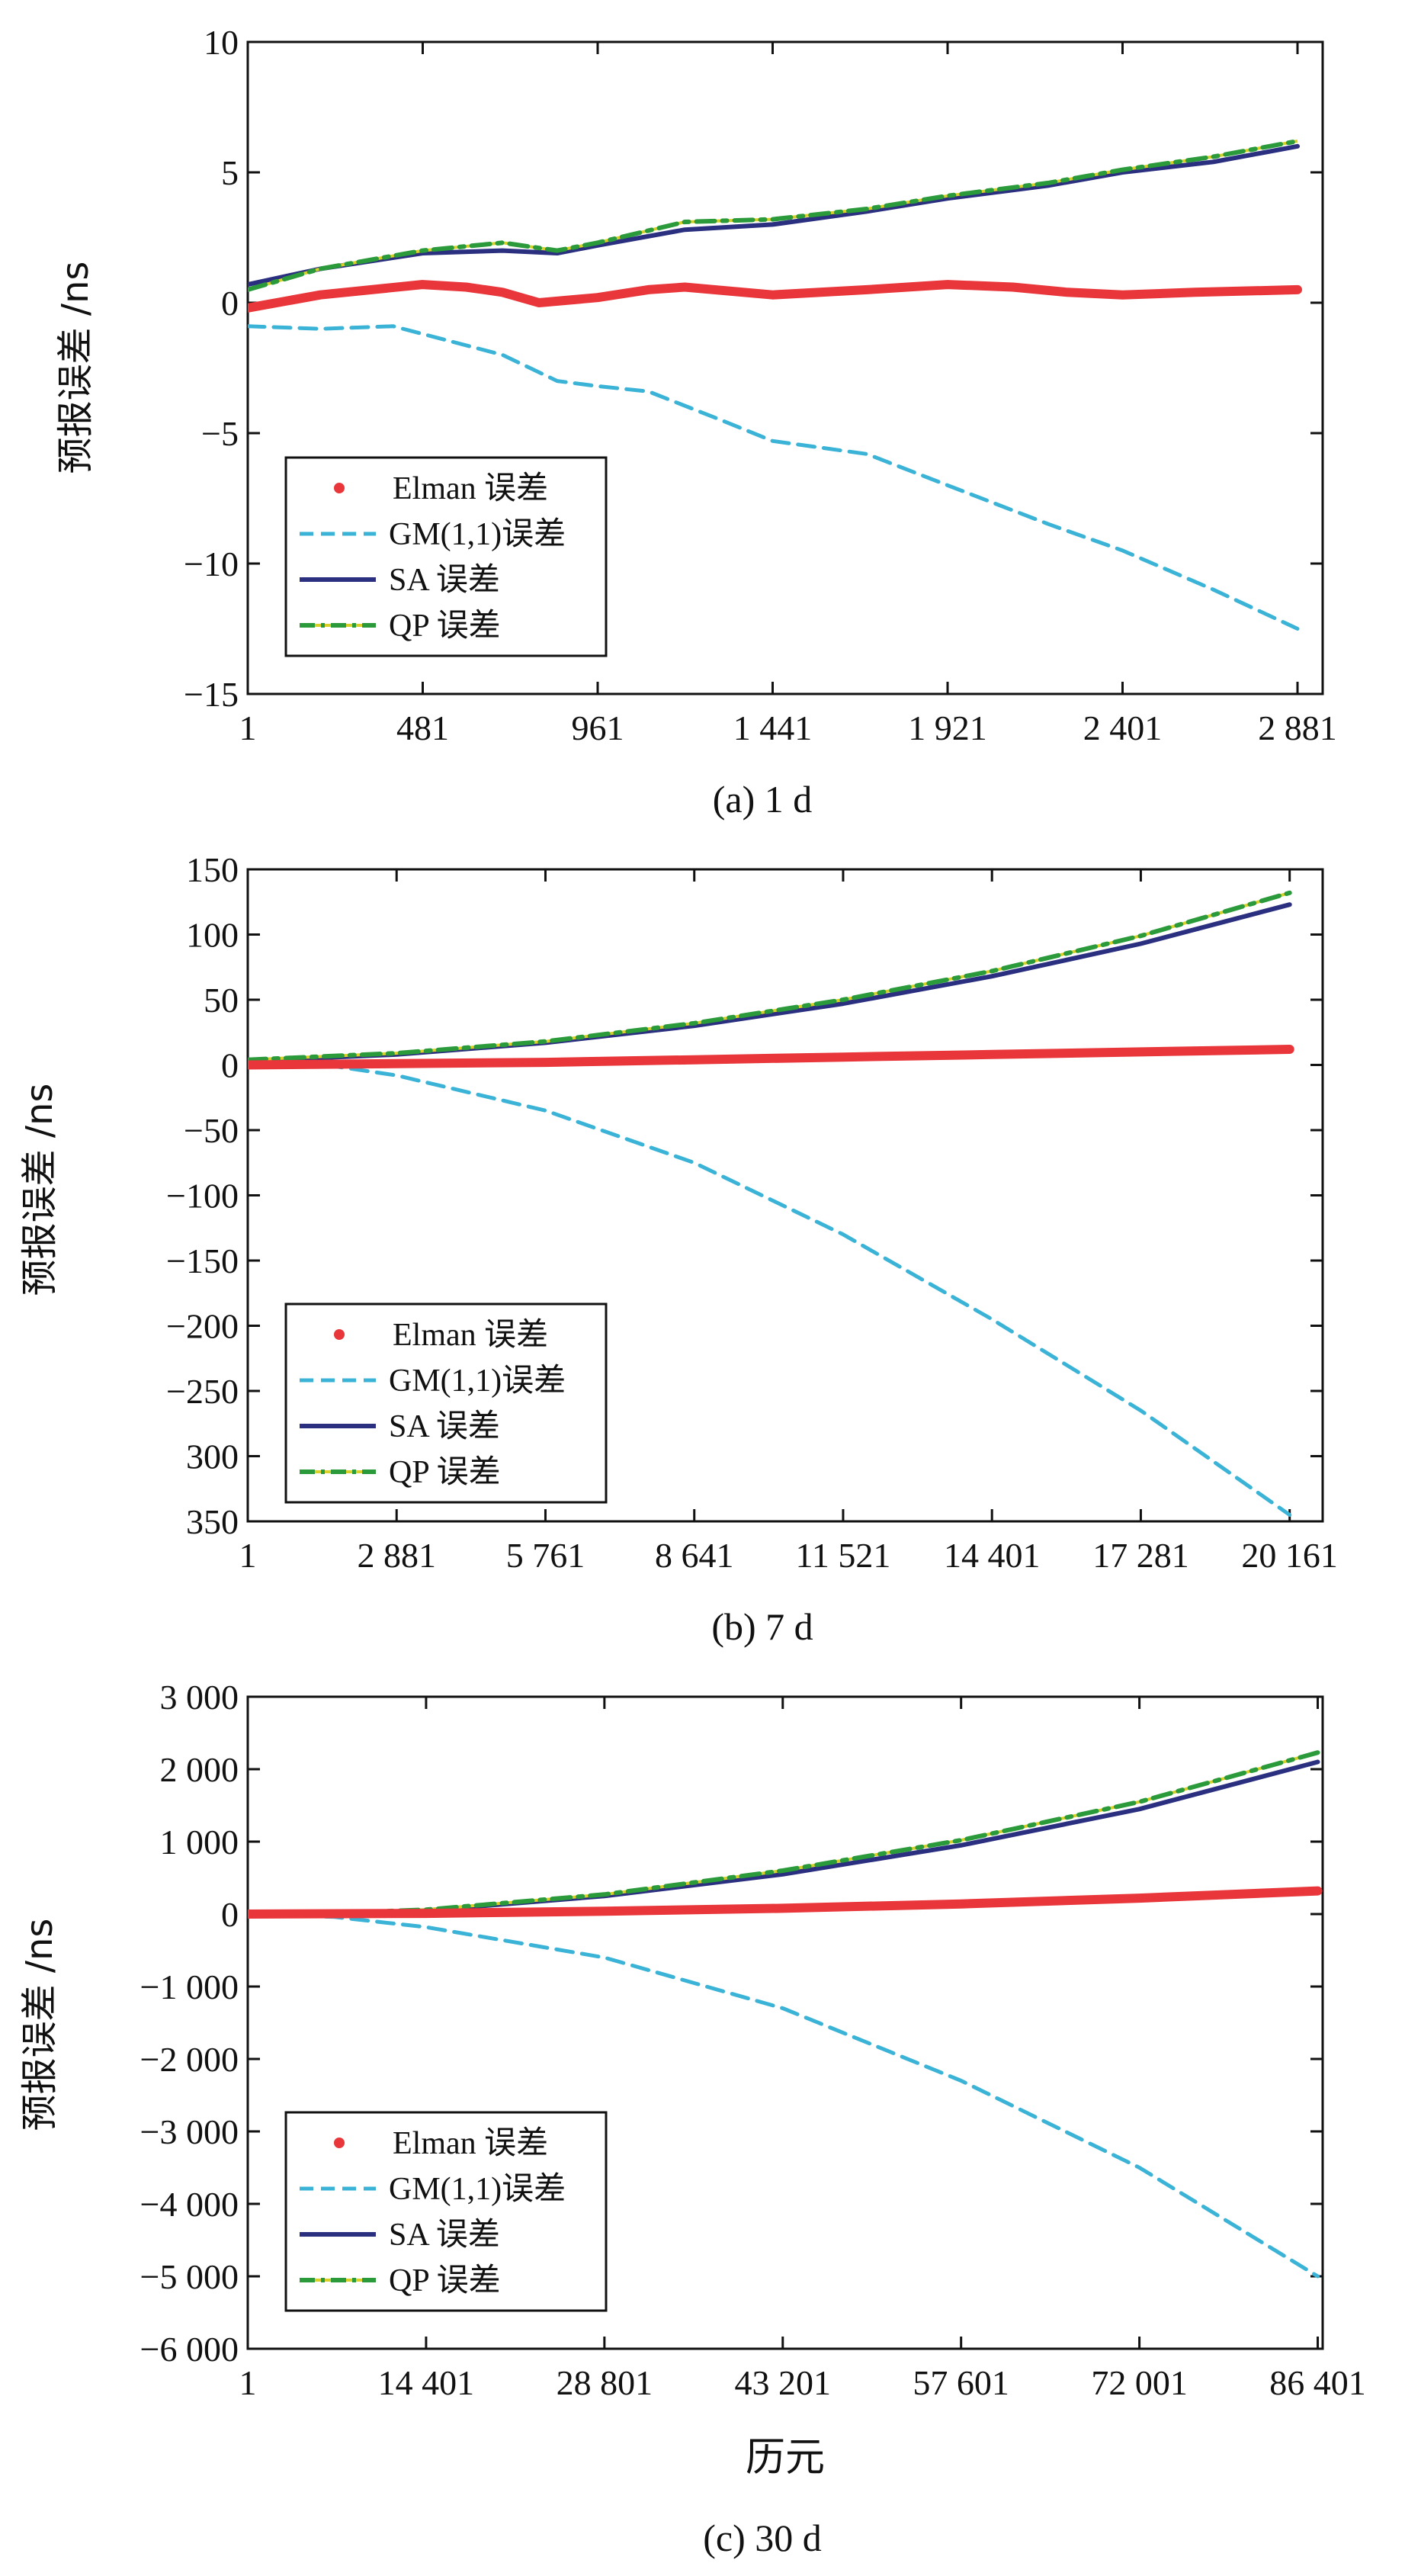 The width and height of the screenshot is (1405, 2576). Describe the element at coordinates (189, 2204) in the screenshot. I see `y-tick-label: −4 000` at that location.